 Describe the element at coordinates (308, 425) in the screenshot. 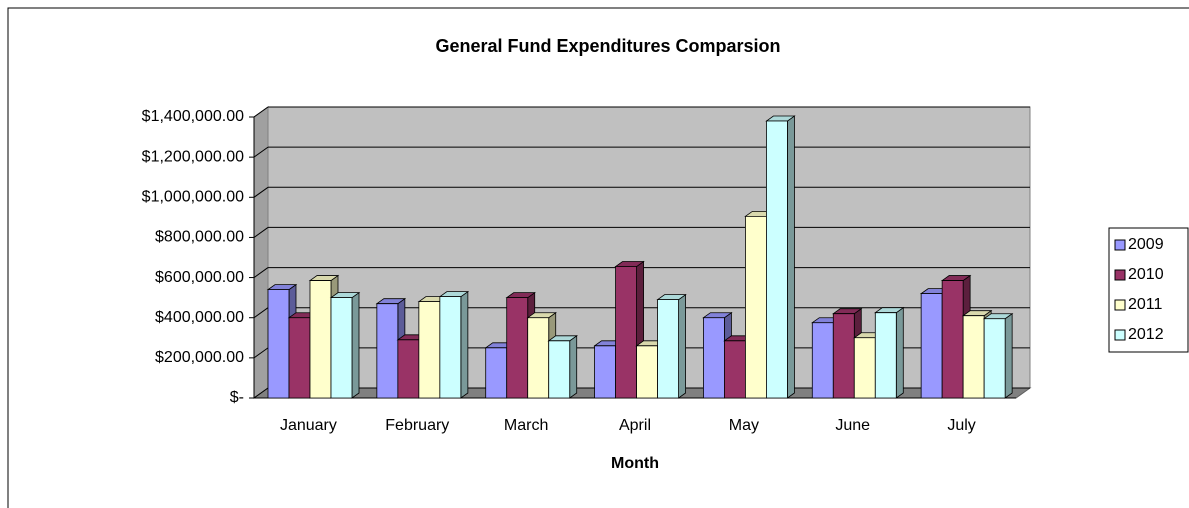

I see `x-tick-label: January` at that location.